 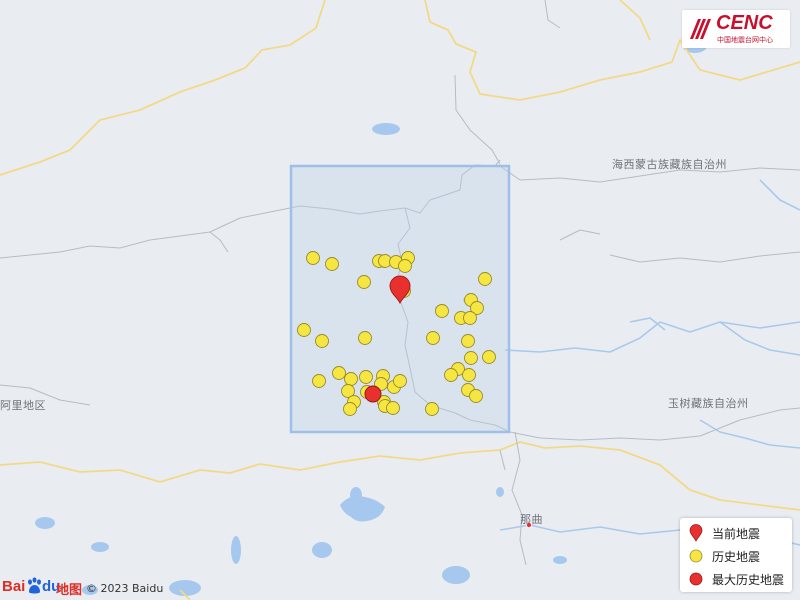 I want to click on cenc-brand: CENC, so click(x=744, y=23).